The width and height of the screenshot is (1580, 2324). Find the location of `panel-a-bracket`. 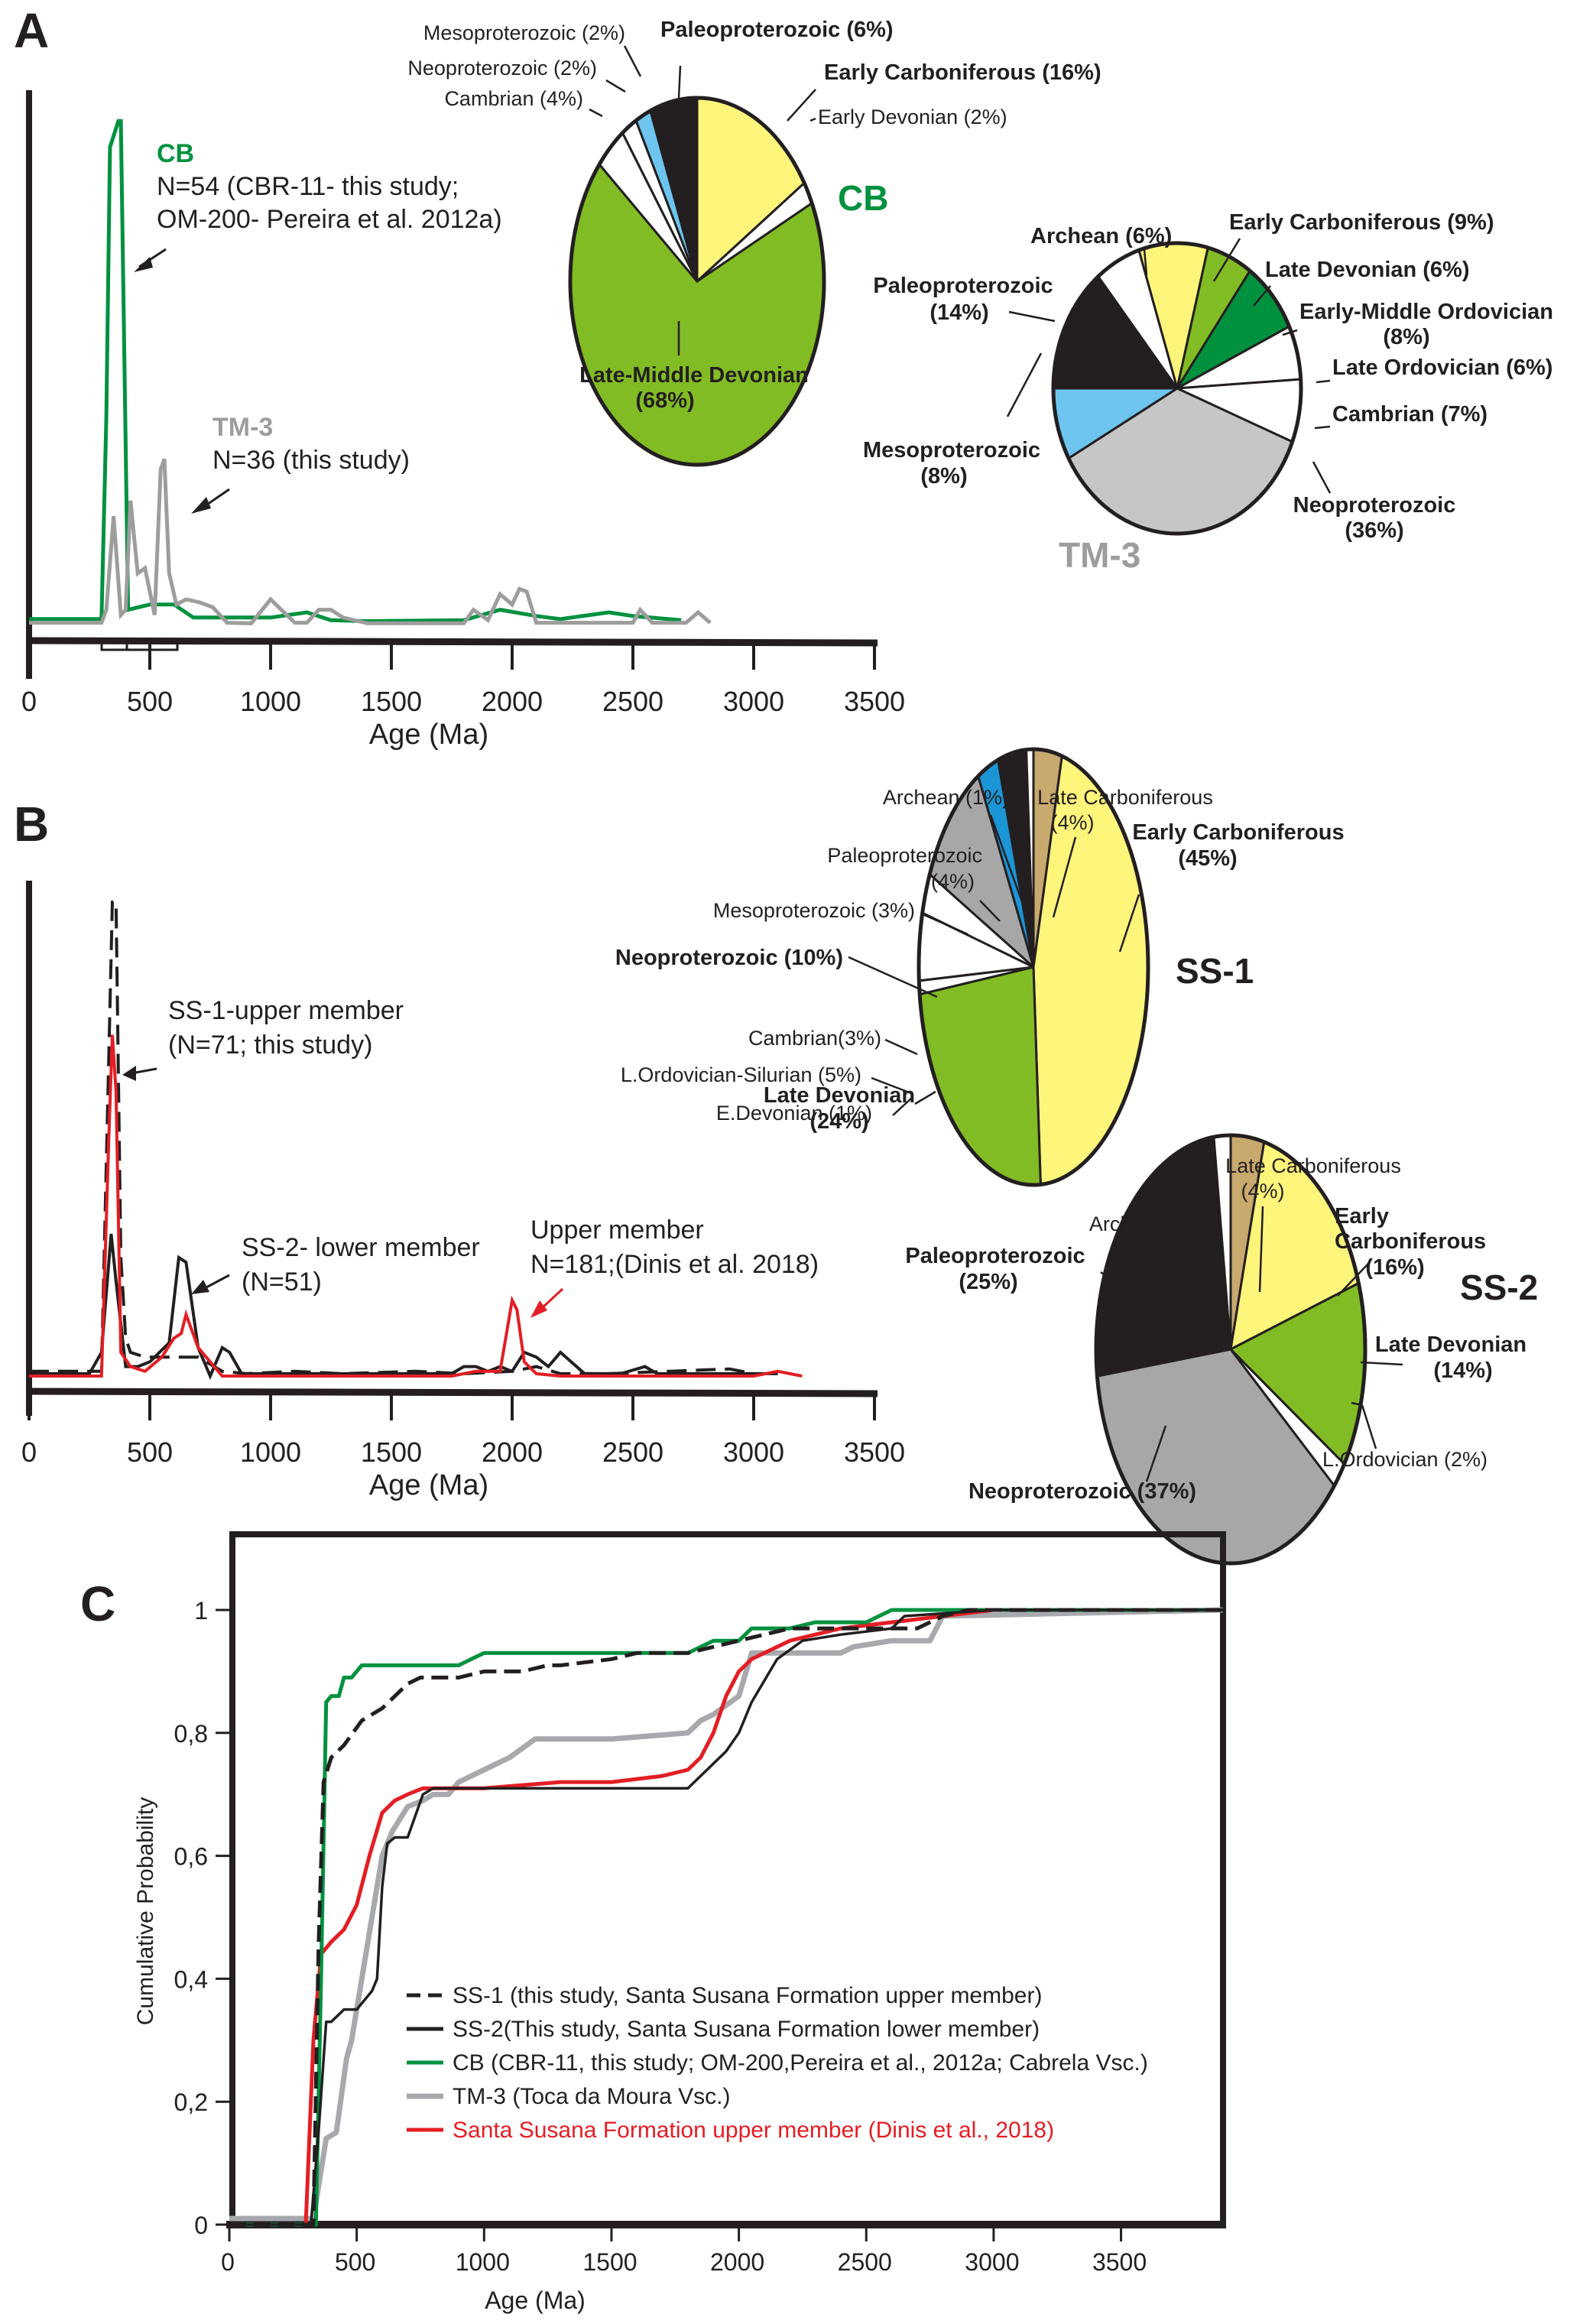

panel-a-bracket is located at coordinates (140, 648).